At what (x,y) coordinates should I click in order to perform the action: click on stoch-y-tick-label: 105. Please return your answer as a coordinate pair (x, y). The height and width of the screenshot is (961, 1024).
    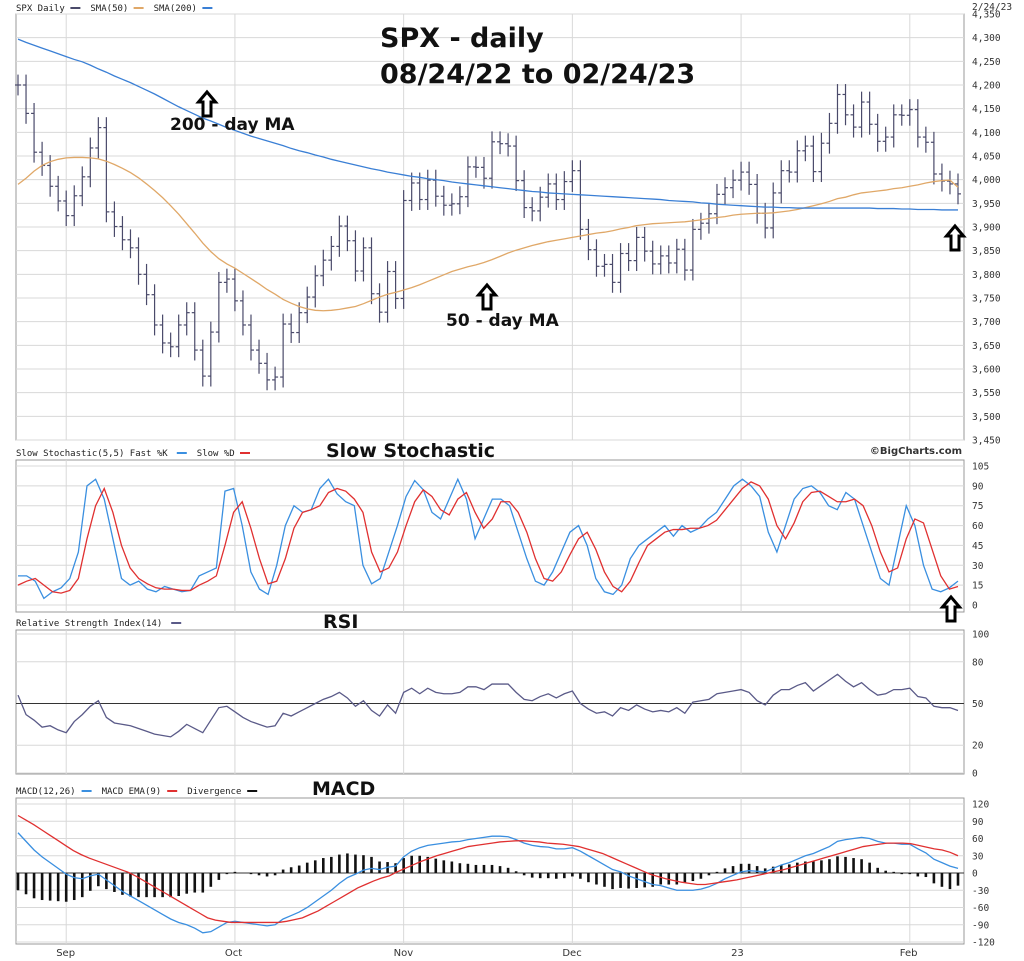
    Looking at the image, I should click on (980, 467).